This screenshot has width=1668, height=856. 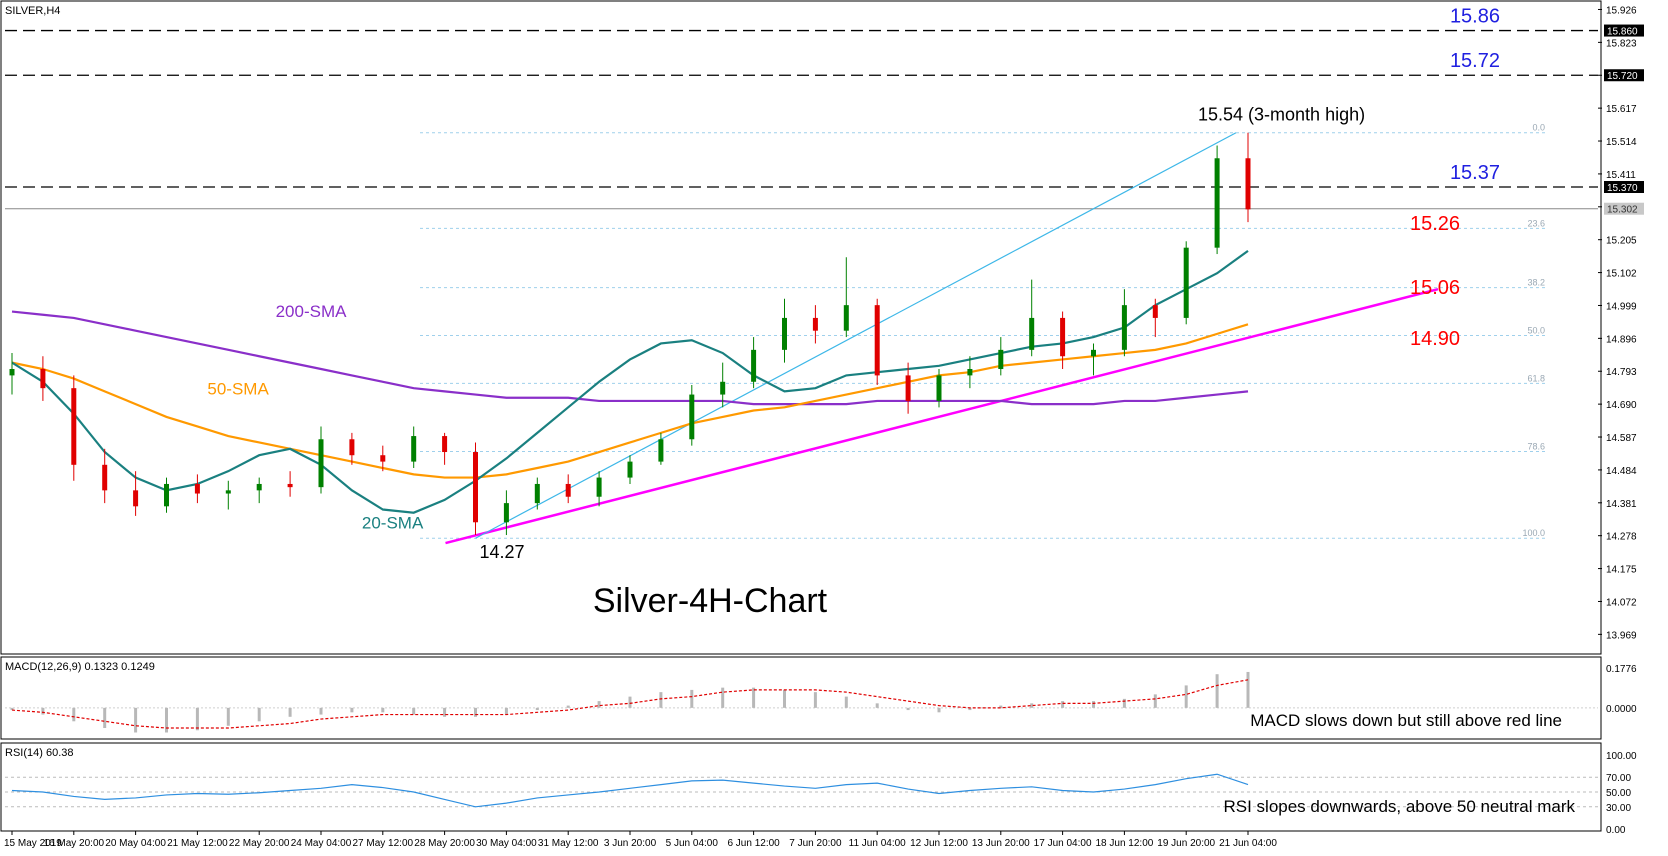 What do you see at coordinates (259, 843) in the screenshot?
I see `time-tick-label: 22 May 20:00` at bounding box center [259, 843].